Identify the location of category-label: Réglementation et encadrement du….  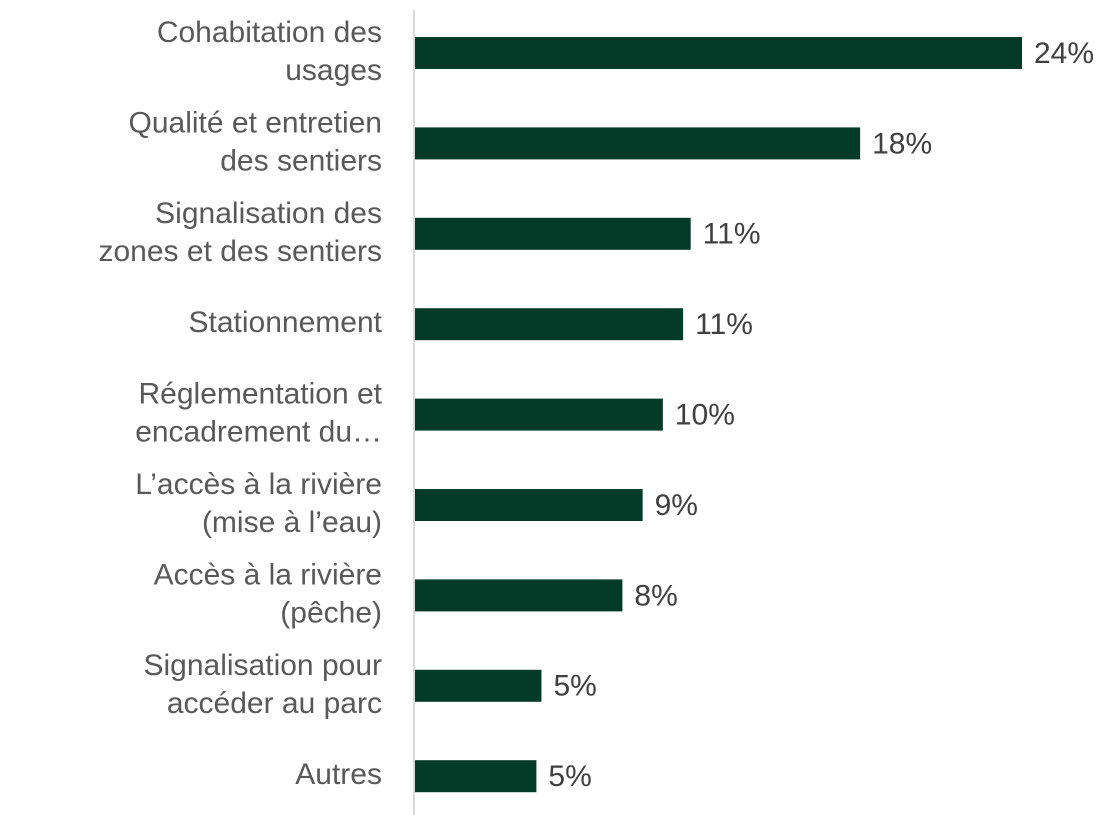
(258, 413).